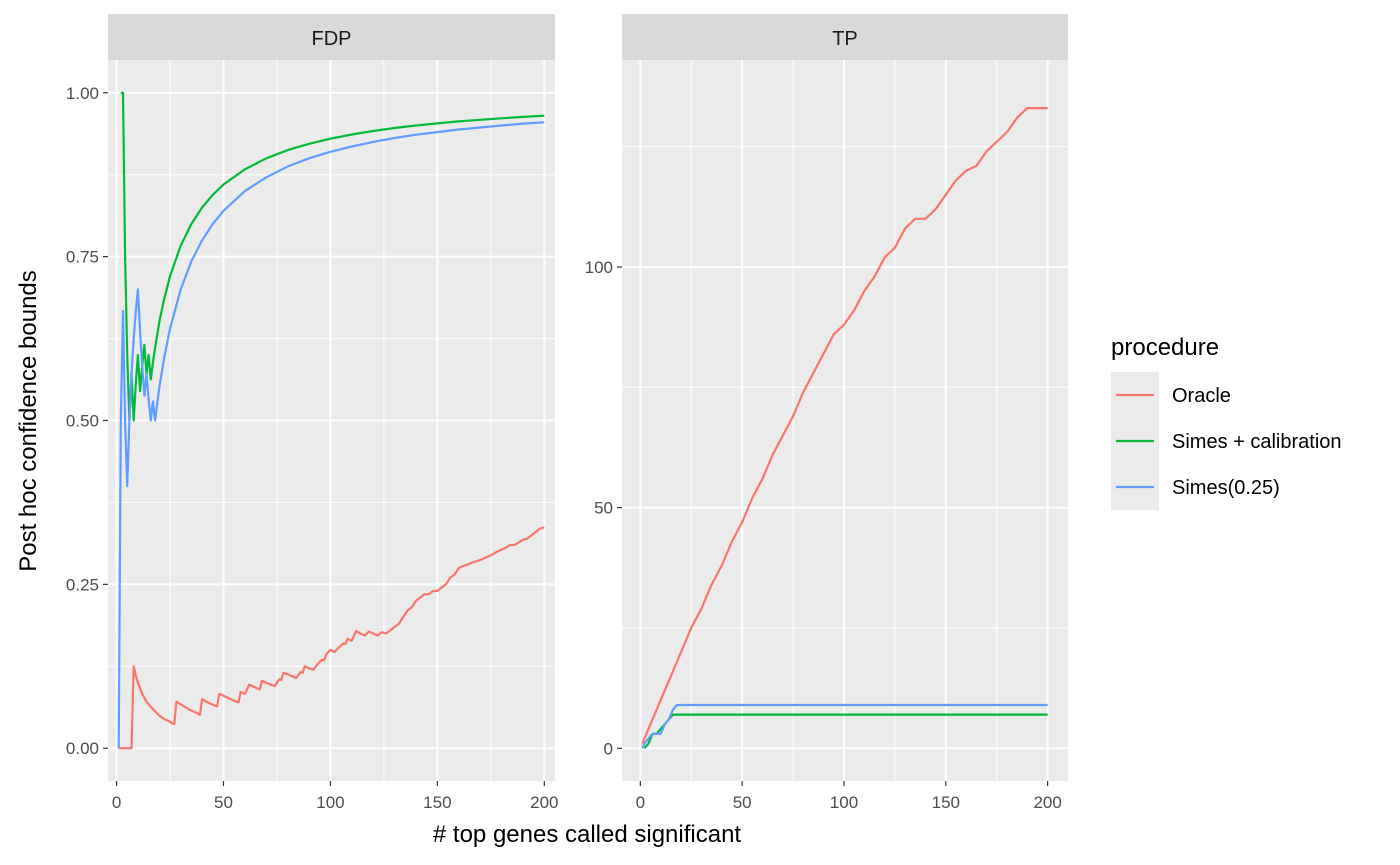 The height and width of the screenshot is (865, 1400). I want to click on x-axis-title: # top genes called significant, so click(587, 834).